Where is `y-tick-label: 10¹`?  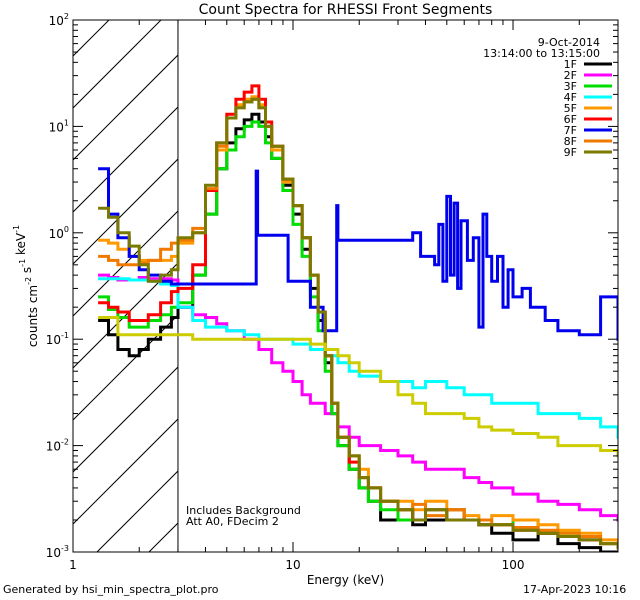 y-tick-label: 10¹ is located at coordinates (59, 126).